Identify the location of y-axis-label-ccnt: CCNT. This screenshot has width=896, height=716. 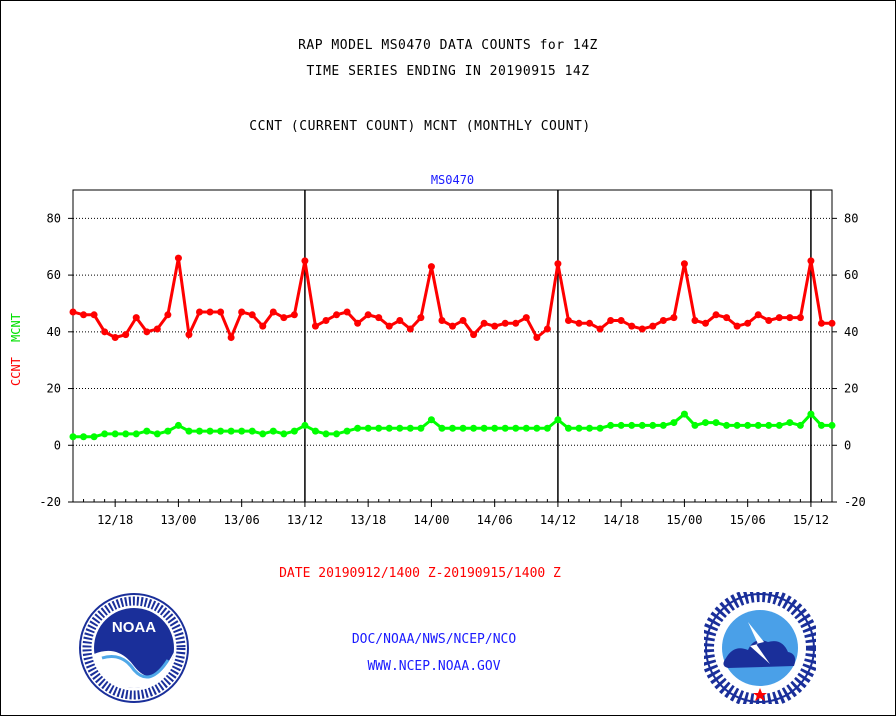
(16, 371).